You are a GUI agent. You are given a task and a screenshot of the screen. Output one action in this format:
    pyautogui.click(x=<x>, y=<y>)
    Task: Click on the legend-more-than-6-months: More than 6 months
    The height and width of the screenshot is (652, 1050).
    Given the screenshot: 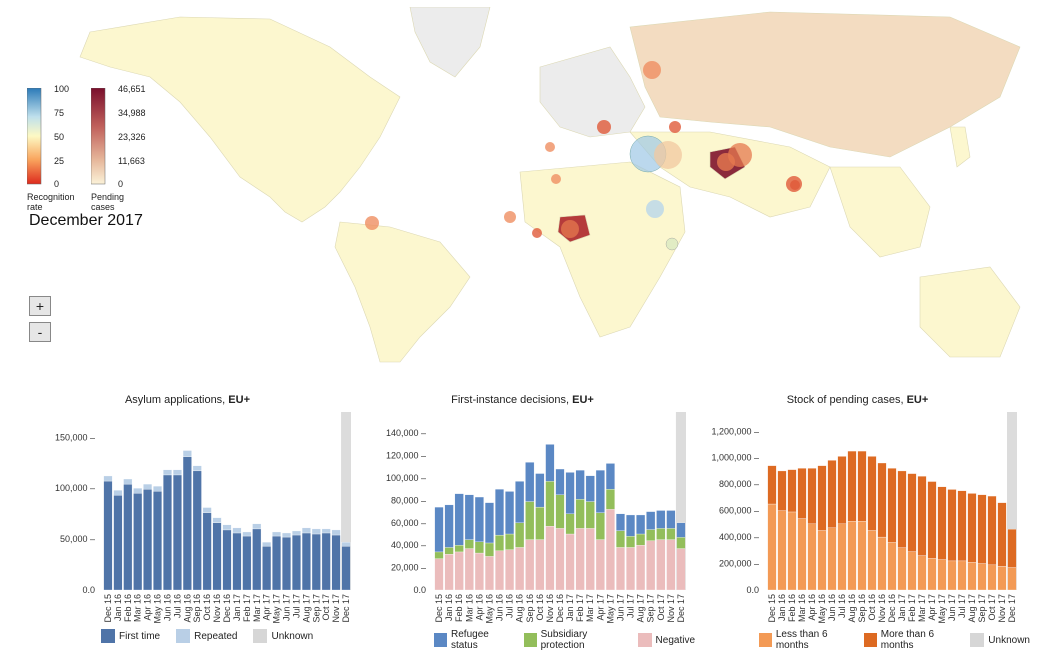 What is the action you would take?
    pyautogui.click(x=912, y=640)
    